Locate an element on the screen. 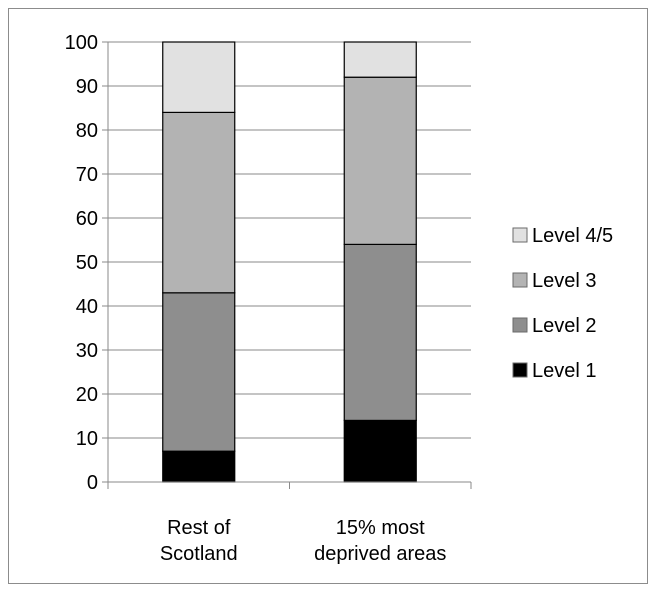 Image resolution: width=657 pixels, height=592 pixels. y-tick-label: 30 is located at coordinates (87, 351).